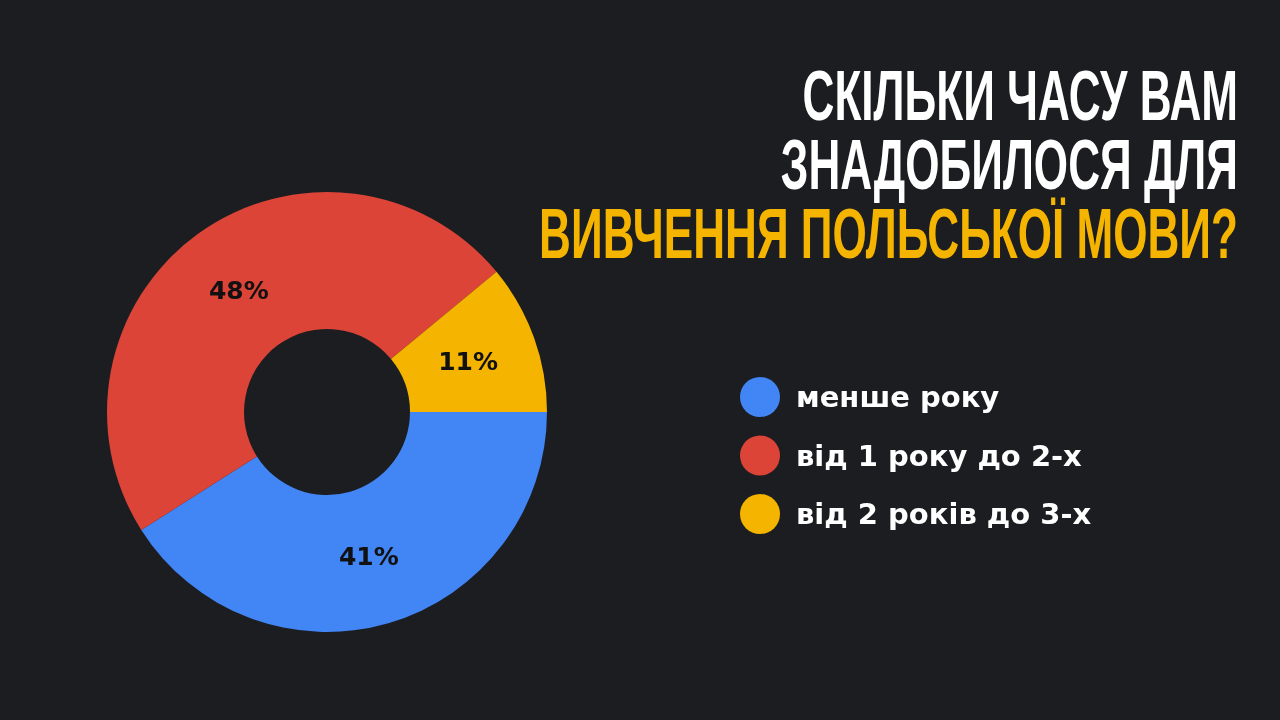 The width and height of the screenshot is (1280, 720). Describe the element at coordinates (939, 455) in the screenshot. I see `legend-label: від 1 року до 2-х` at that location.